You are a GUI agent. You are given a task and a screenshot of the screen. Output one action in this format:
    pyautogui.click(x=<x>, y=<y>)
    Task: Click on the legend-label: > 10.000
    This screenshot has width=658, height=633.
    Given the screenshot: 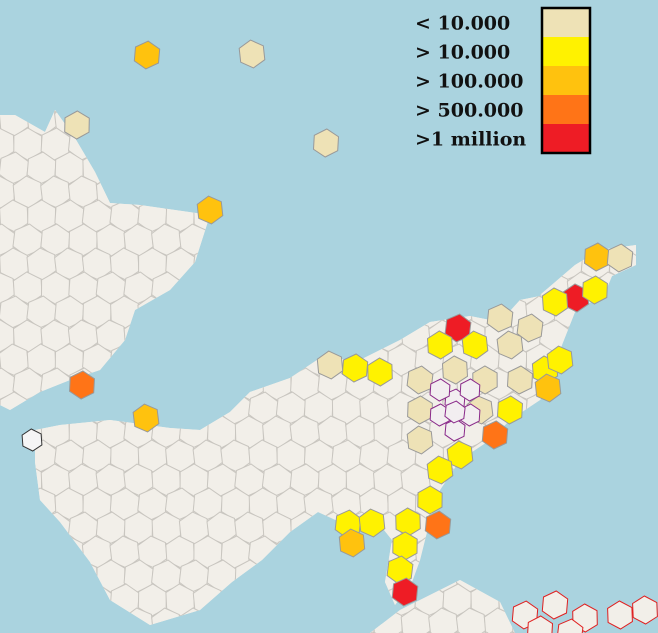 What is the action you would take?
    pyautogui.click(x=462, y=53)
    